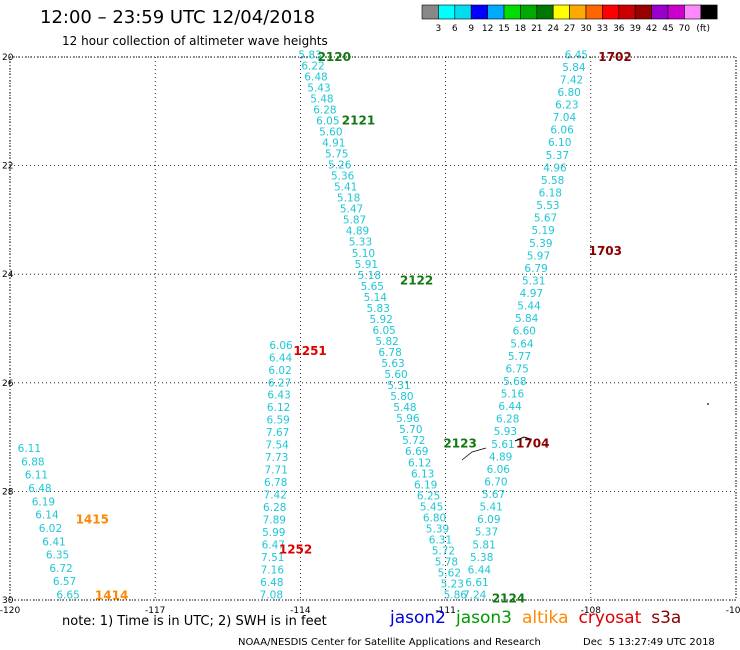 The height and width of the screenshot is (650, 740). What do you see at coordinates (348, 199) in the screenshot?
I see `wave-height-value: 5.18` at bounding box center [348, 199].